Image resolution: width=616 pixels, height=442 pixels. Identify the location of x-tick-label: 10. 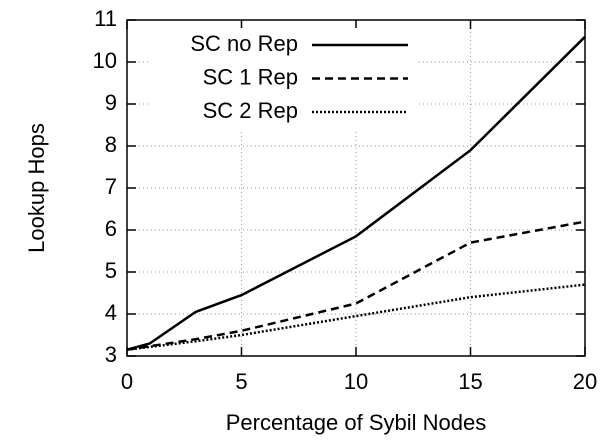
(356, 381).